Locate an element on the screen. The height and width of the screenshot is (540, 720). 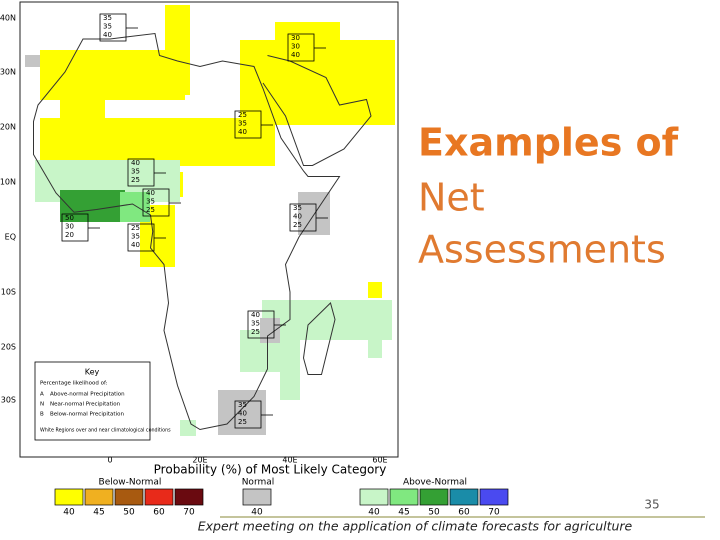
legend-group-name: Normal is located at coordinates (258, 483).